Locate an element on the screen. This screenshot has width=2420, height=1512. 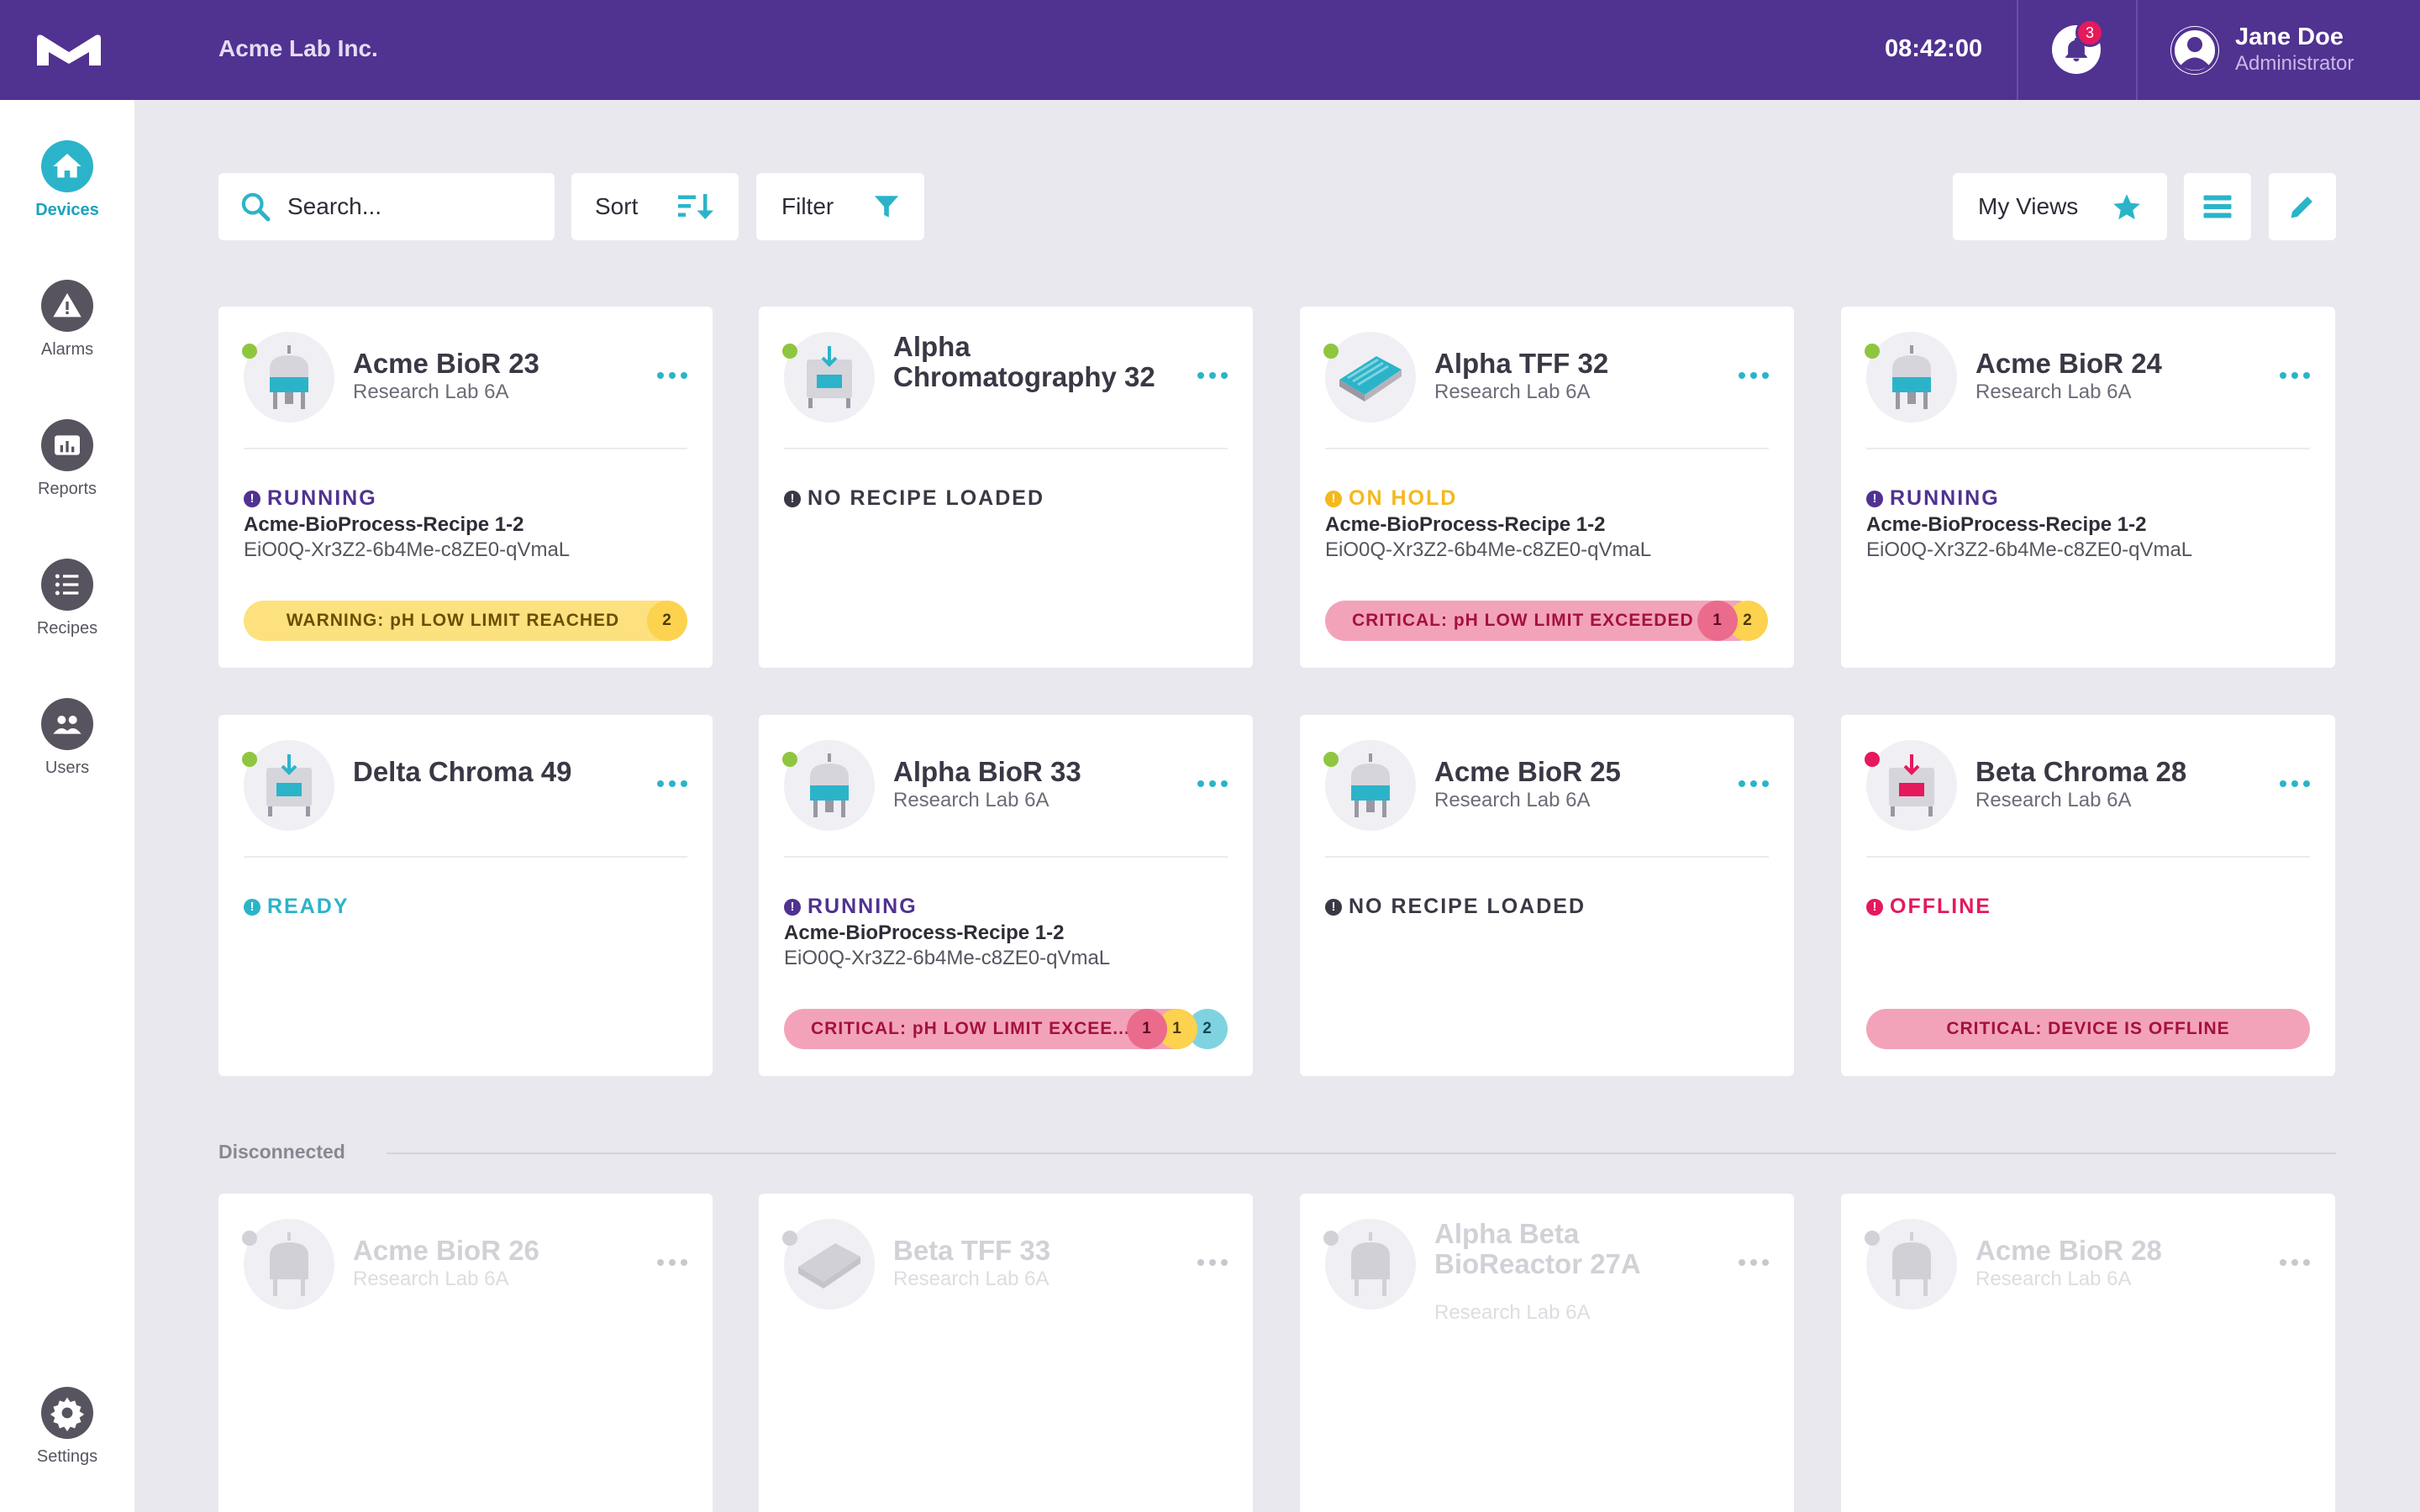
filter-button: Filter is located at coordinates (840, 206).